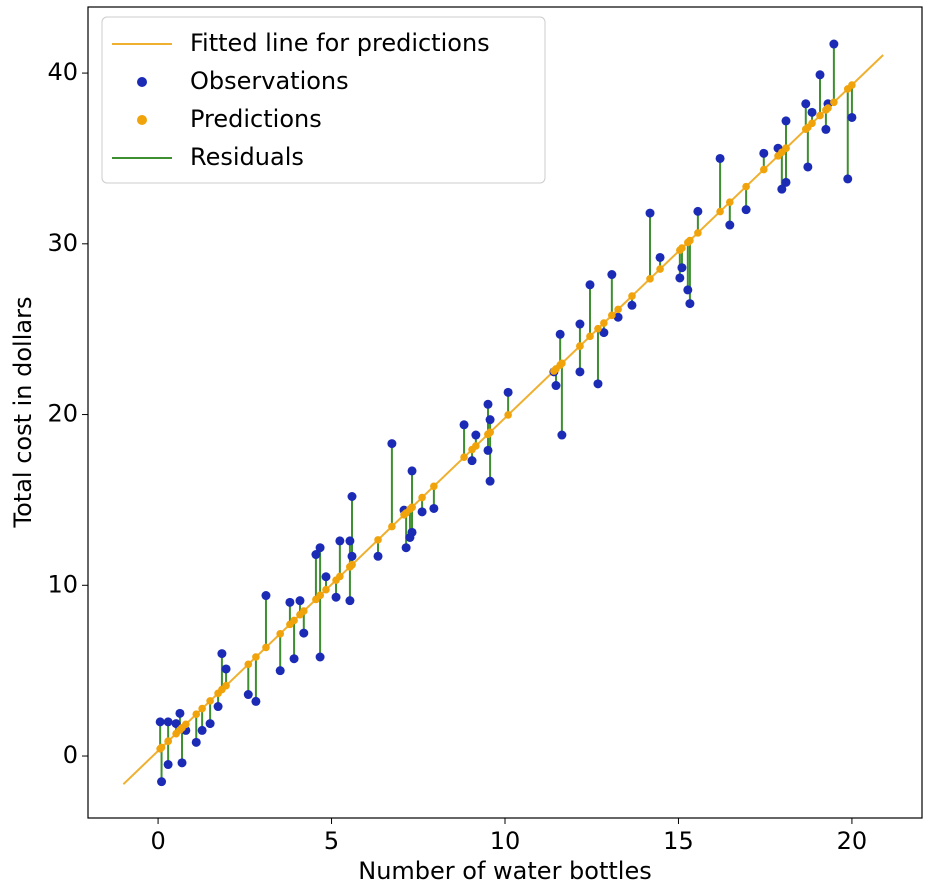  I want to click on y-tick-label: 10, so click(62, 584).